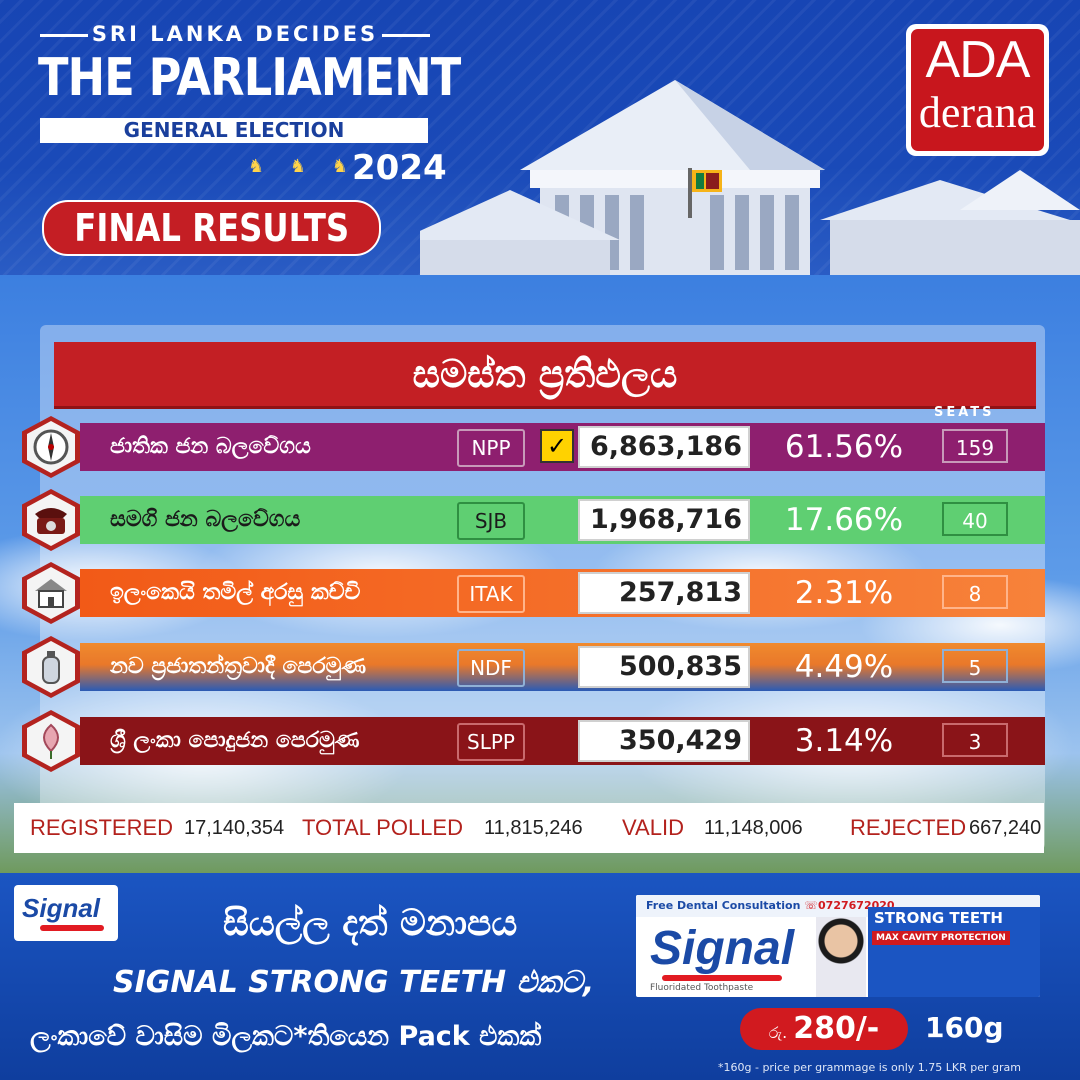  What do you see at coordinates (545, 374) in the screenshot?
I see `results-heading: සමස්ත ප්‍රතිඵලය` at bounding box center [545, 374].